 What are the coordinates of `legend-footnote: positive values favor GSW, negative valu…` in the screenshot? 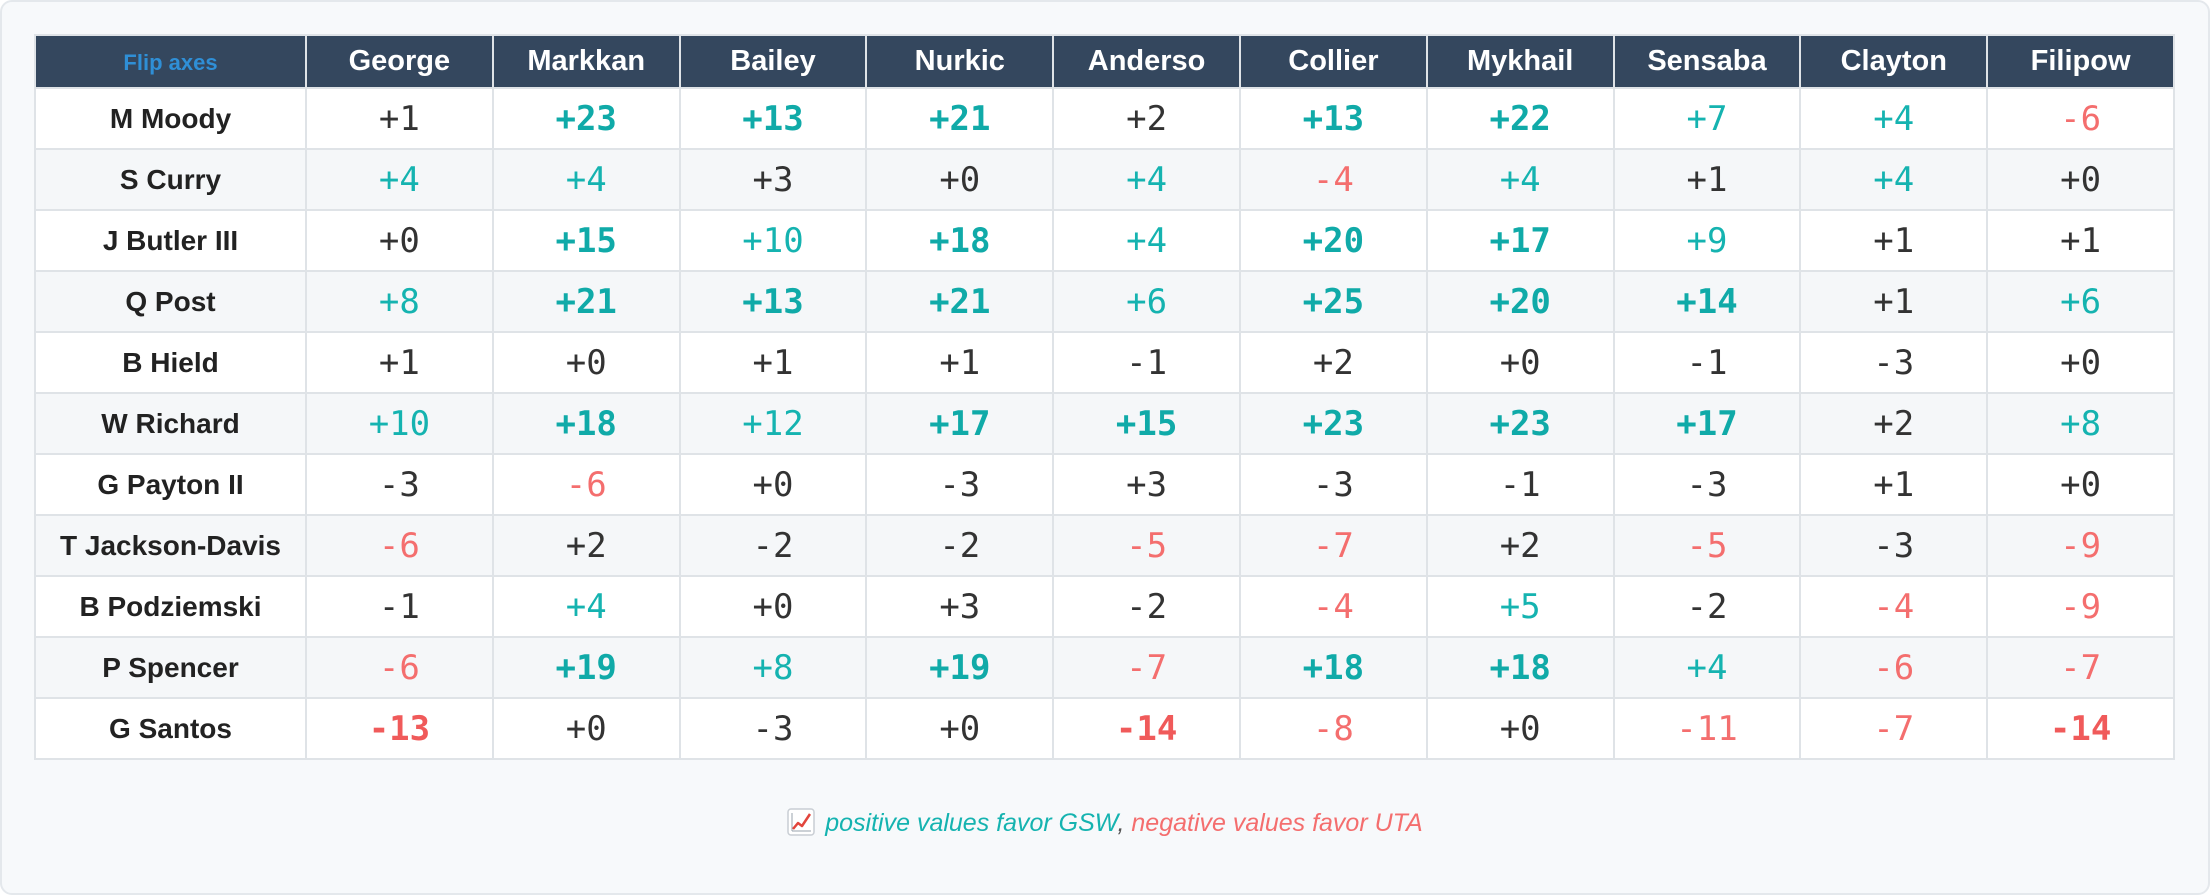 It's located at (1105, 823).